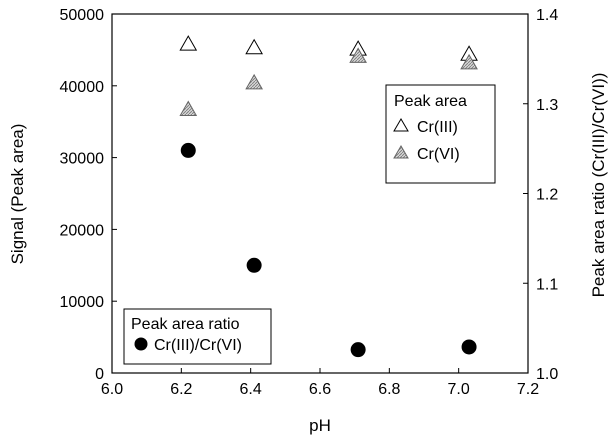 This screenshot has height=440, width=614. I want to click on legend-hatched-triangle-icon, so click(401, 152).